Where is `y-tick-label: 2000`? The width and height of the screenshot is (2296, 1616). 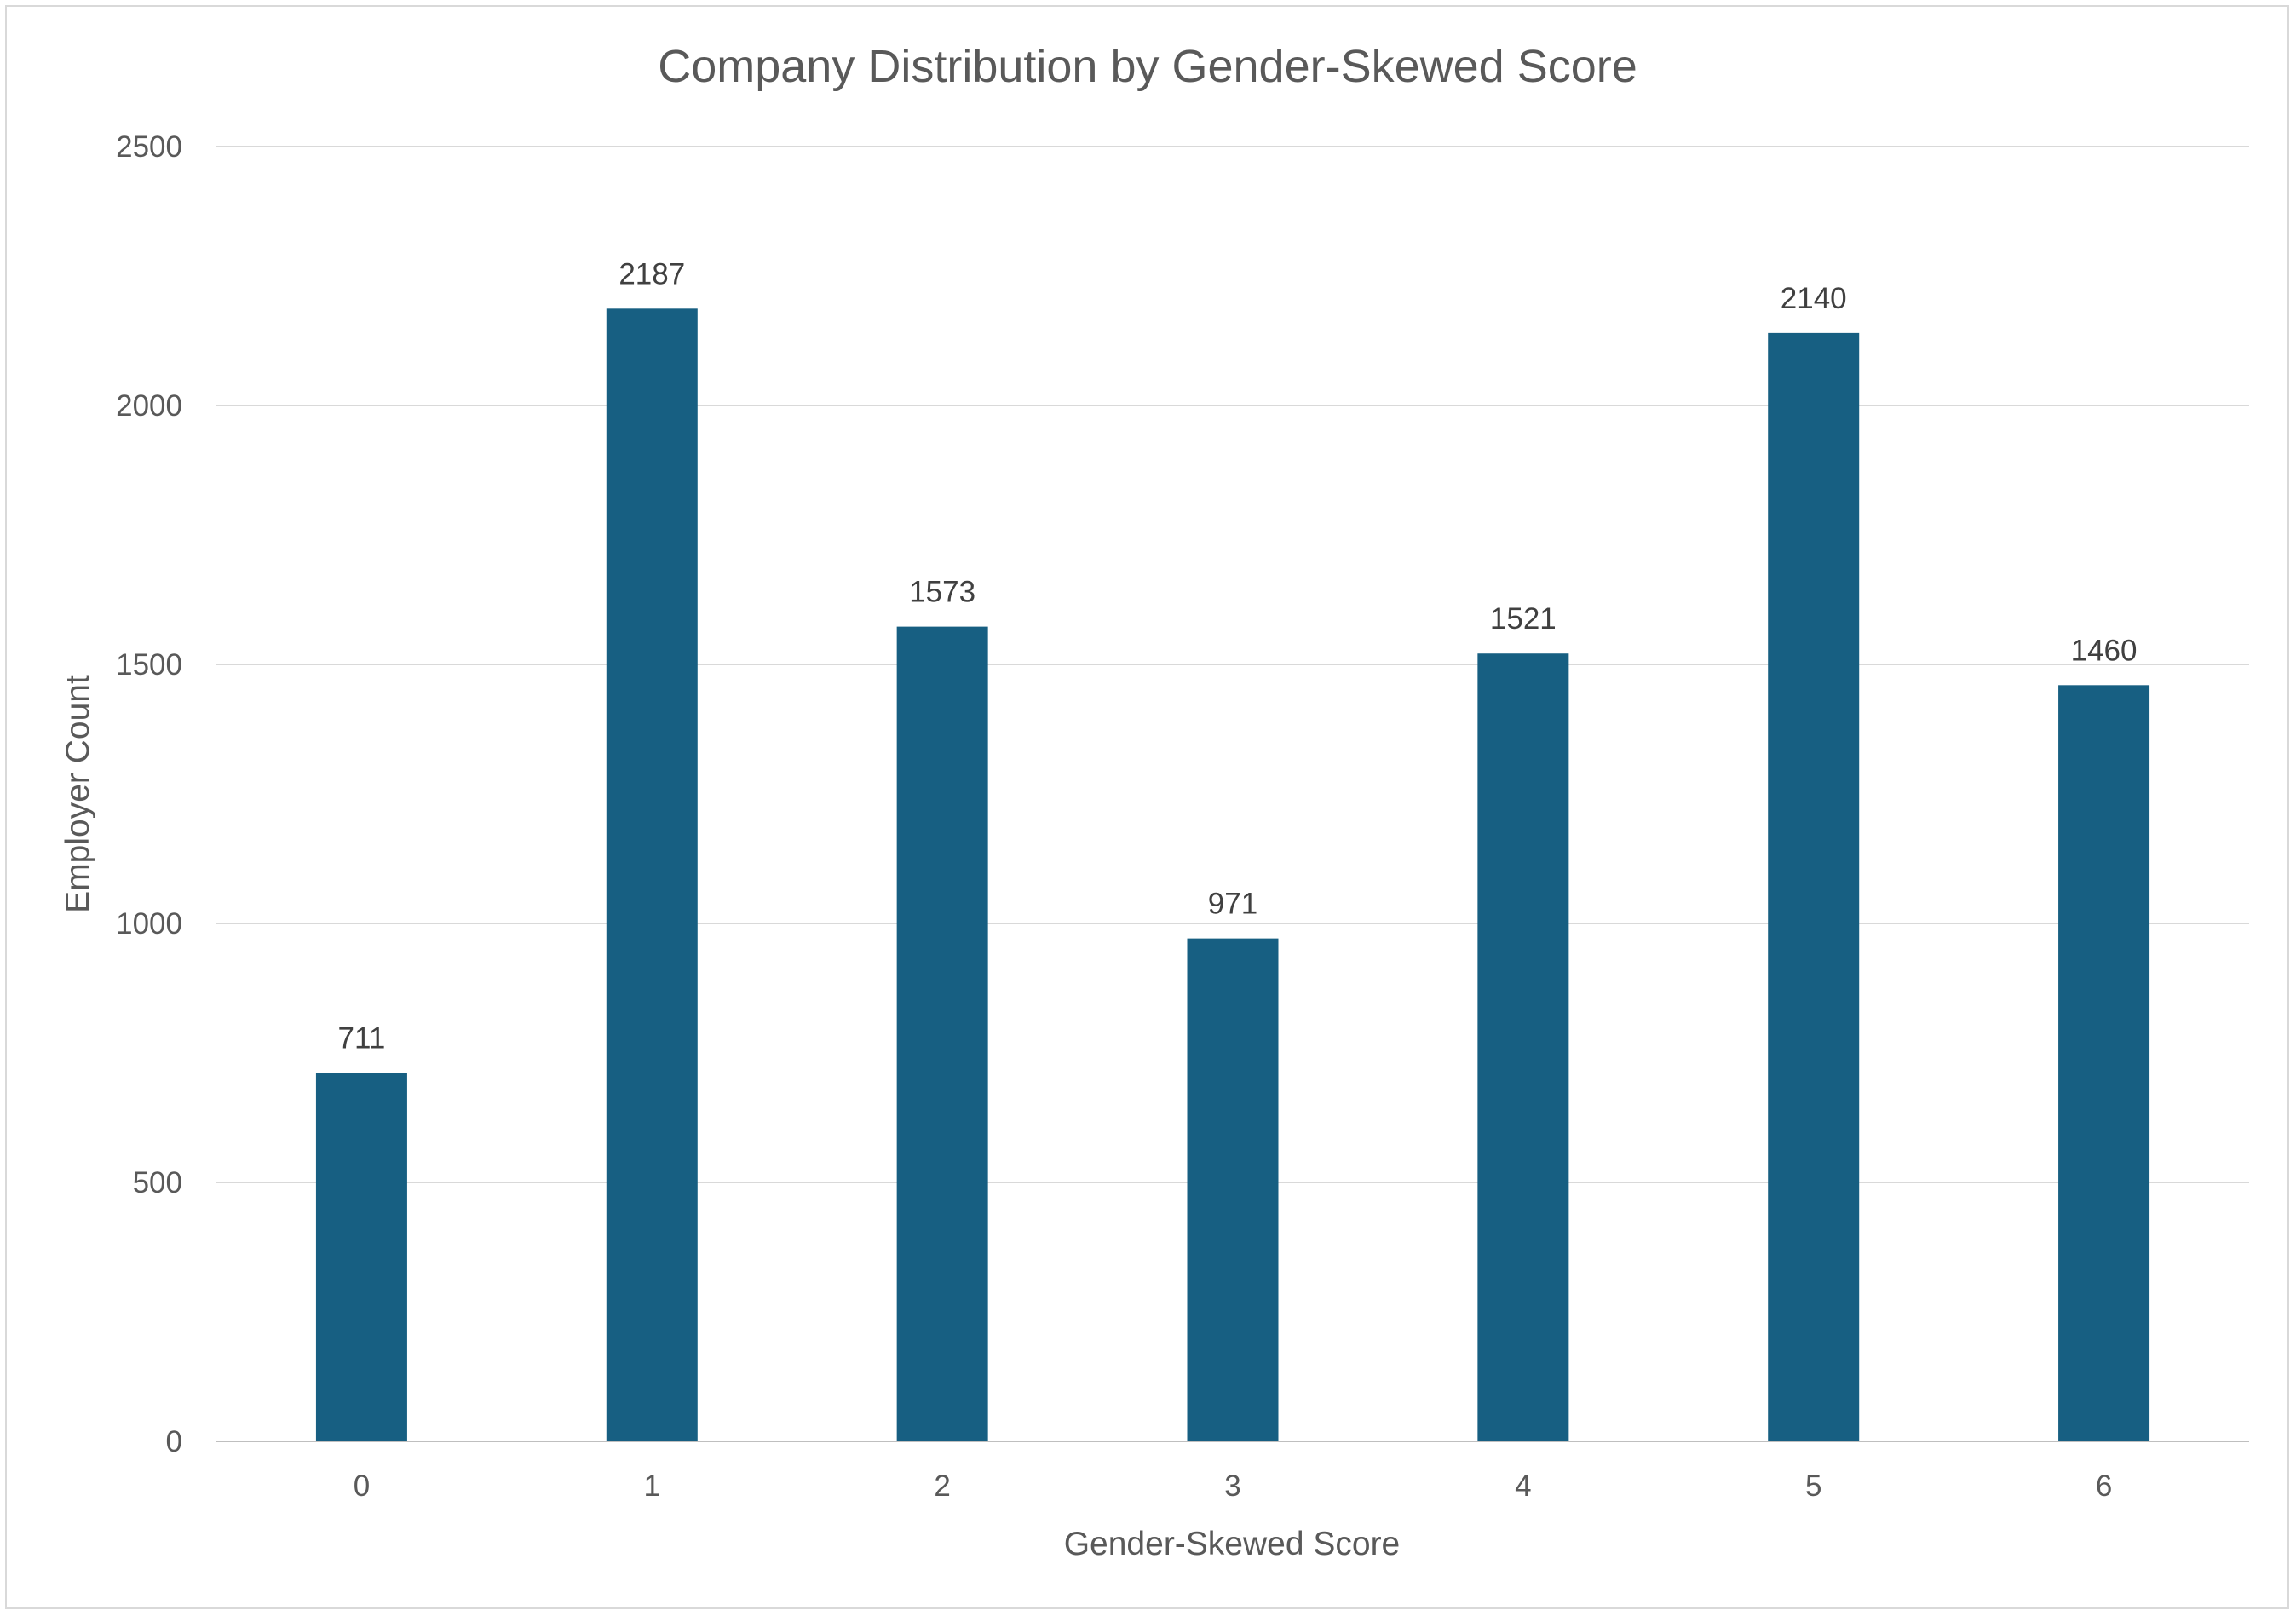 y-tick-label: 2000 is located at coordinates (149, 406).